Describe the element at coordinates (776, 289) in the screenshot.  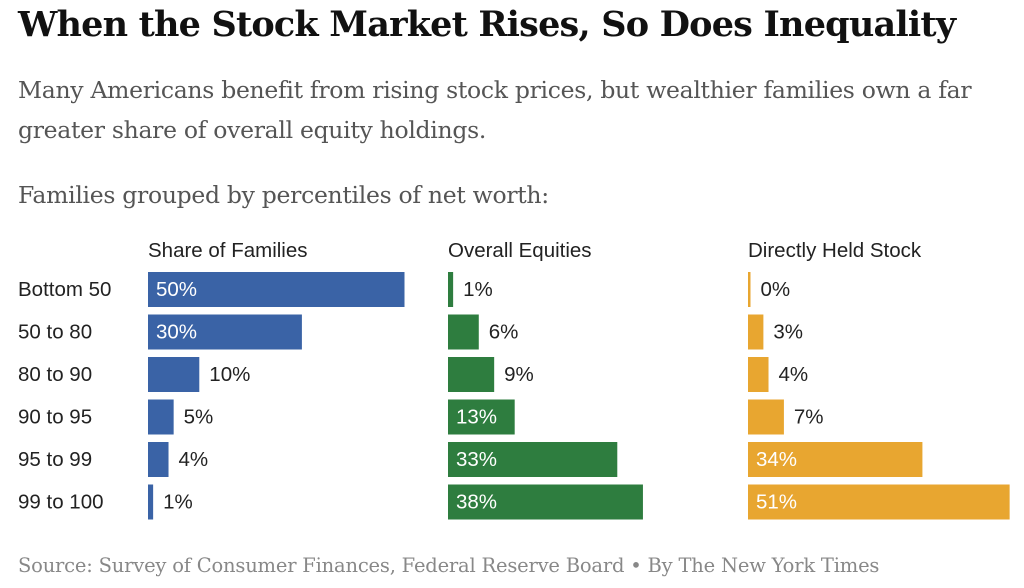
I see `data-label-directly-held-stock: 0%` at that location.